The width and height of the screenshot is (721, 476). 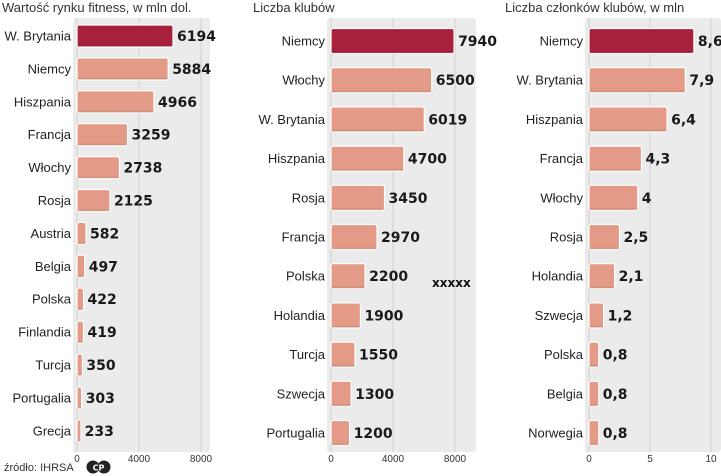 What do you see at coordinates (196, 37) in the screenshot?
I see `value-label: 6194` at bounding box center [196, 37].